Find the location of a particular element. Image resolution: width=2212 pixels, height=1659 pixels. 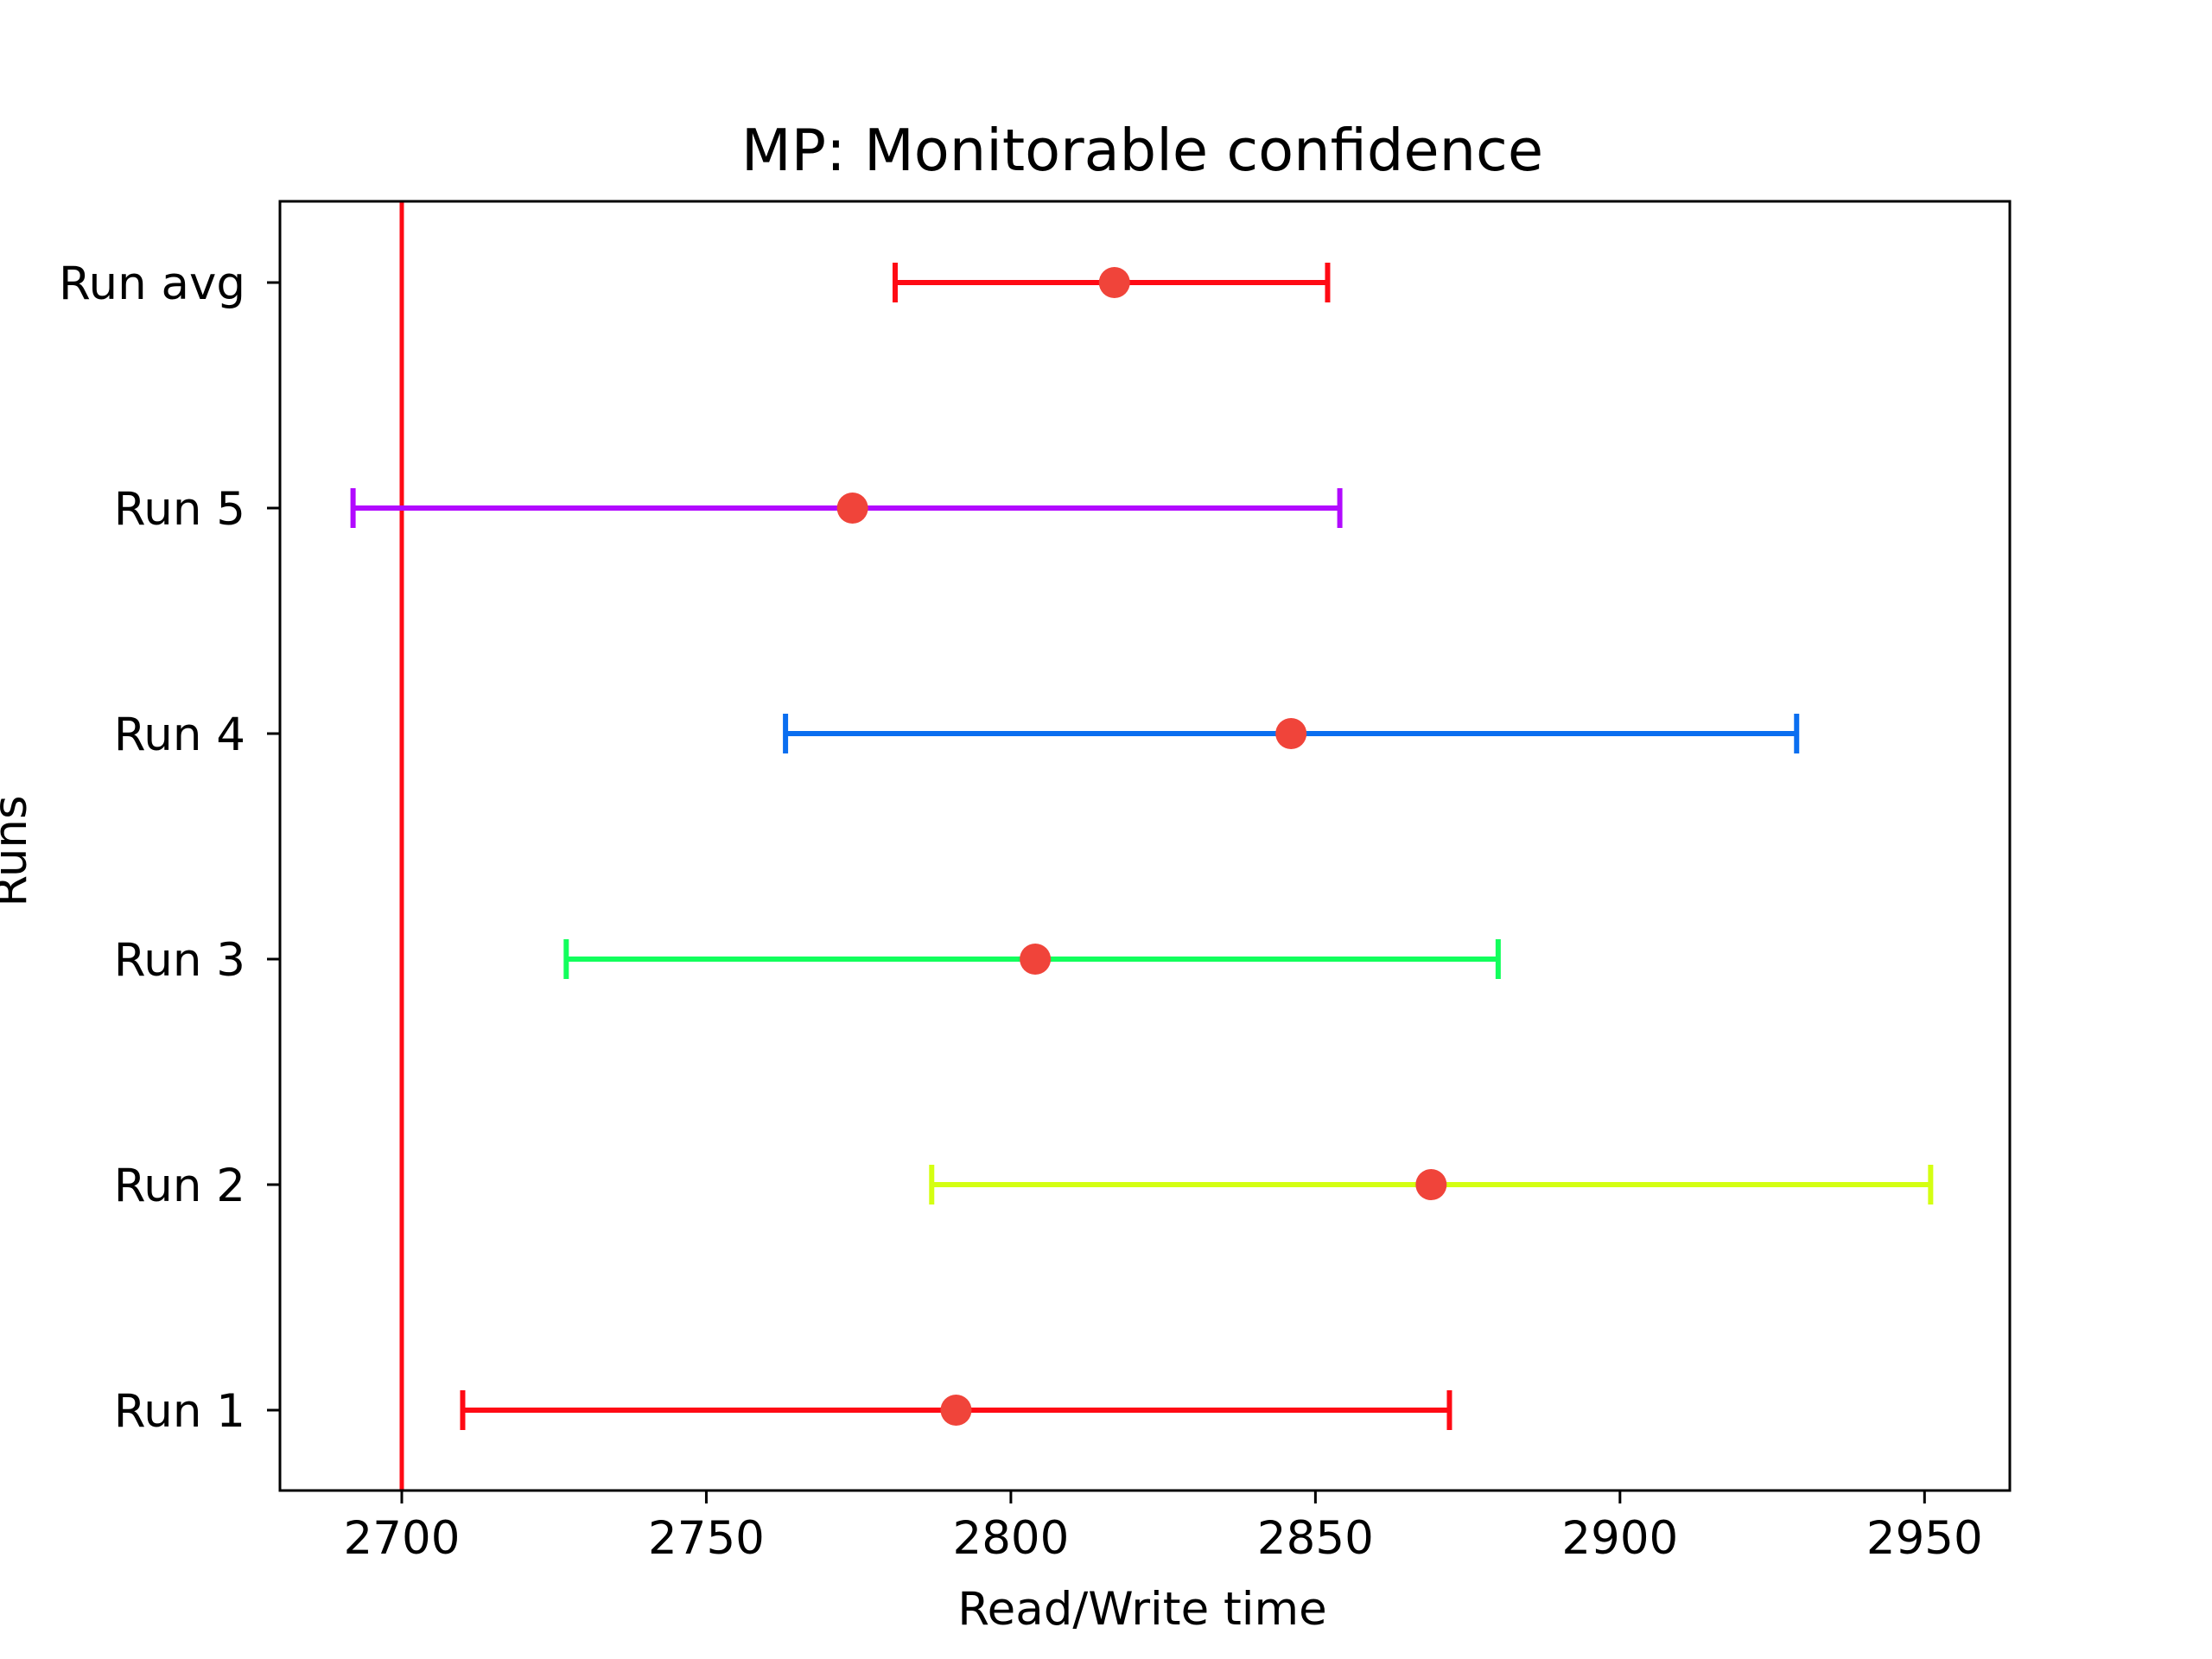

mean-point-run-avg is located at coordinates (1114, 282).